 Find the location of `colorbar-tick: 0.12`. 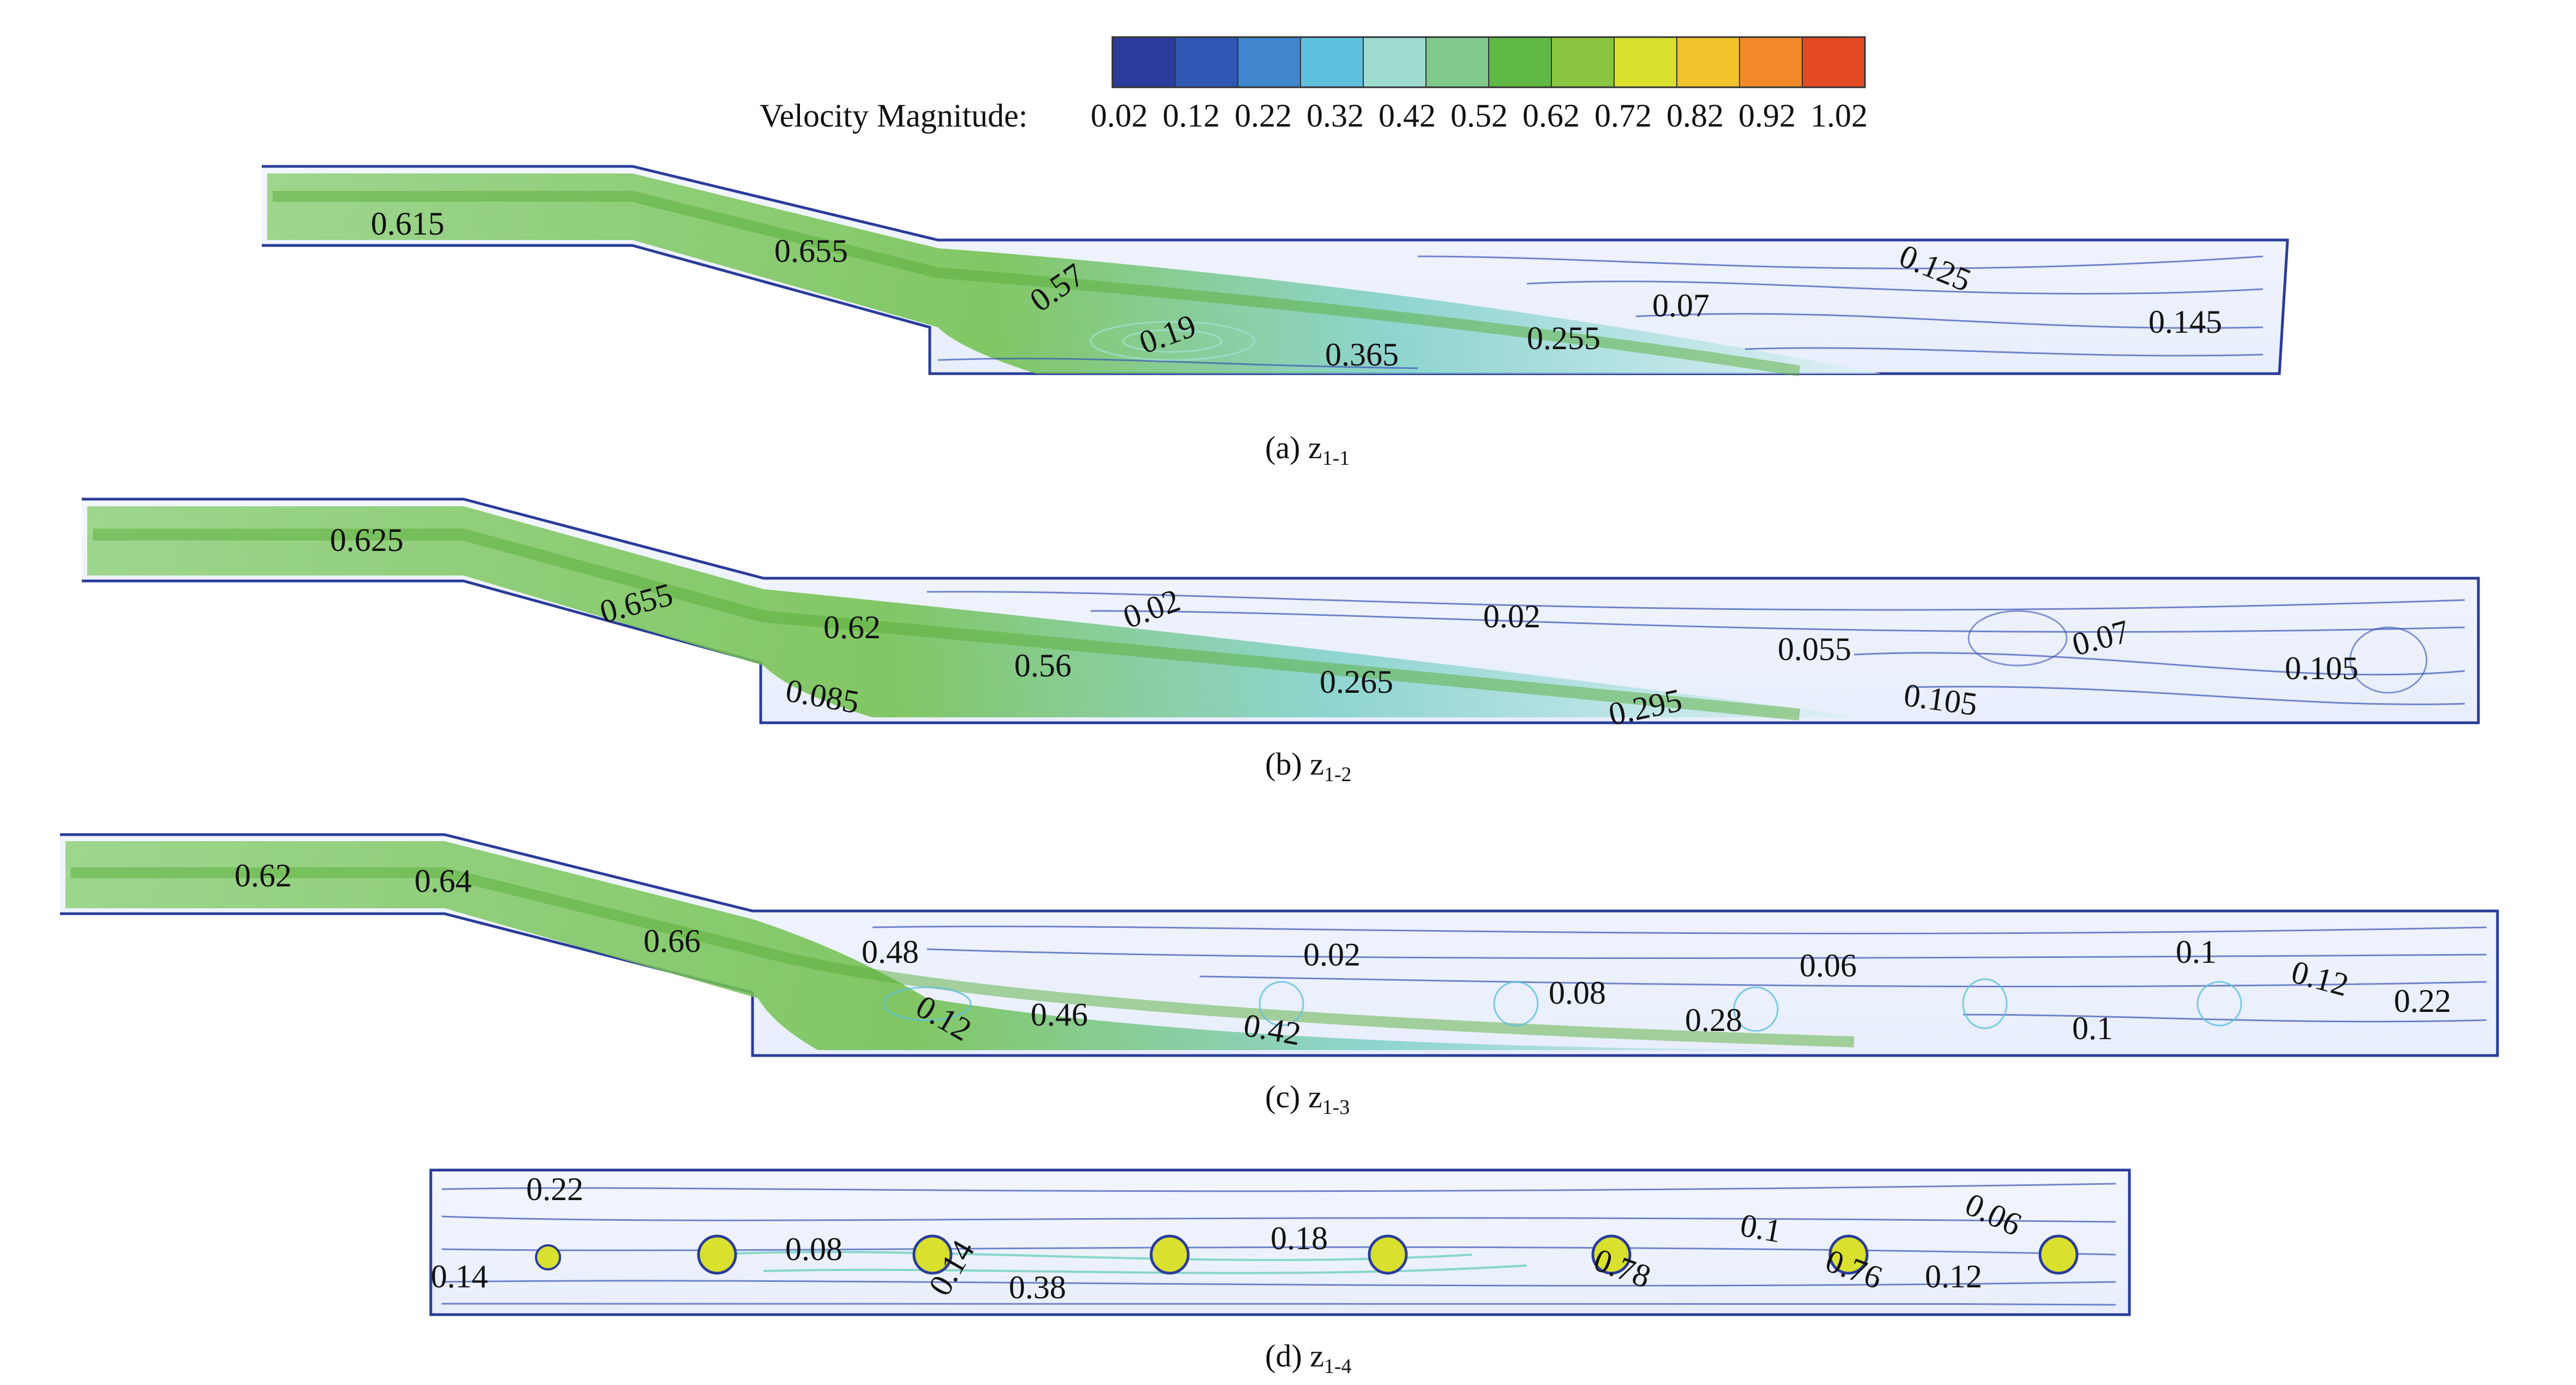

colorbar-tick: 0.12 is located at coordinates (1191, 116).